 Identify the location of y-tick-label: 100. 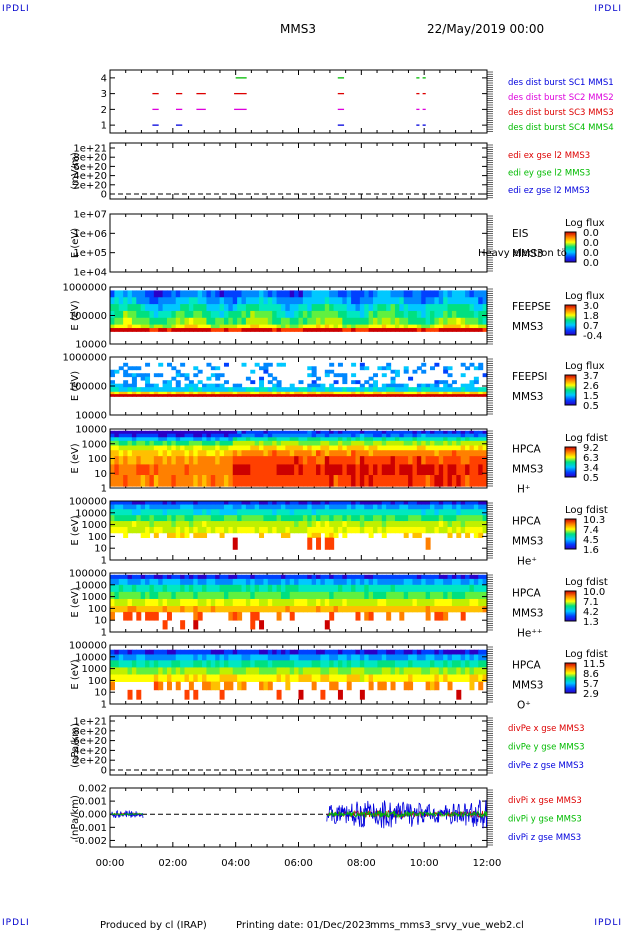
(97, 609).